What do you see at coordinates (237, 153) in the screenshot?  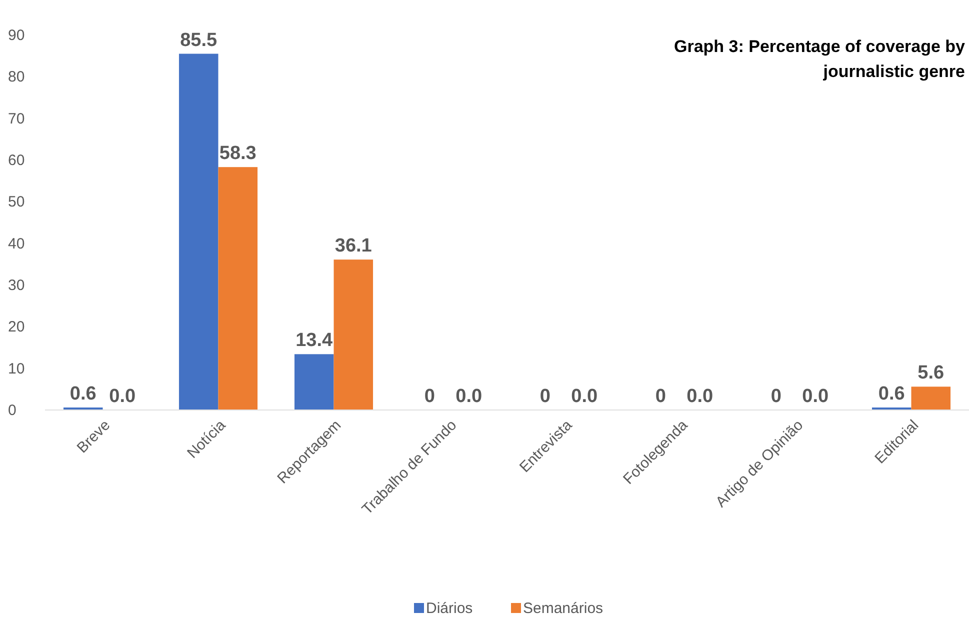 I see `data-label: 58.3` at bounding box center [237, 153].